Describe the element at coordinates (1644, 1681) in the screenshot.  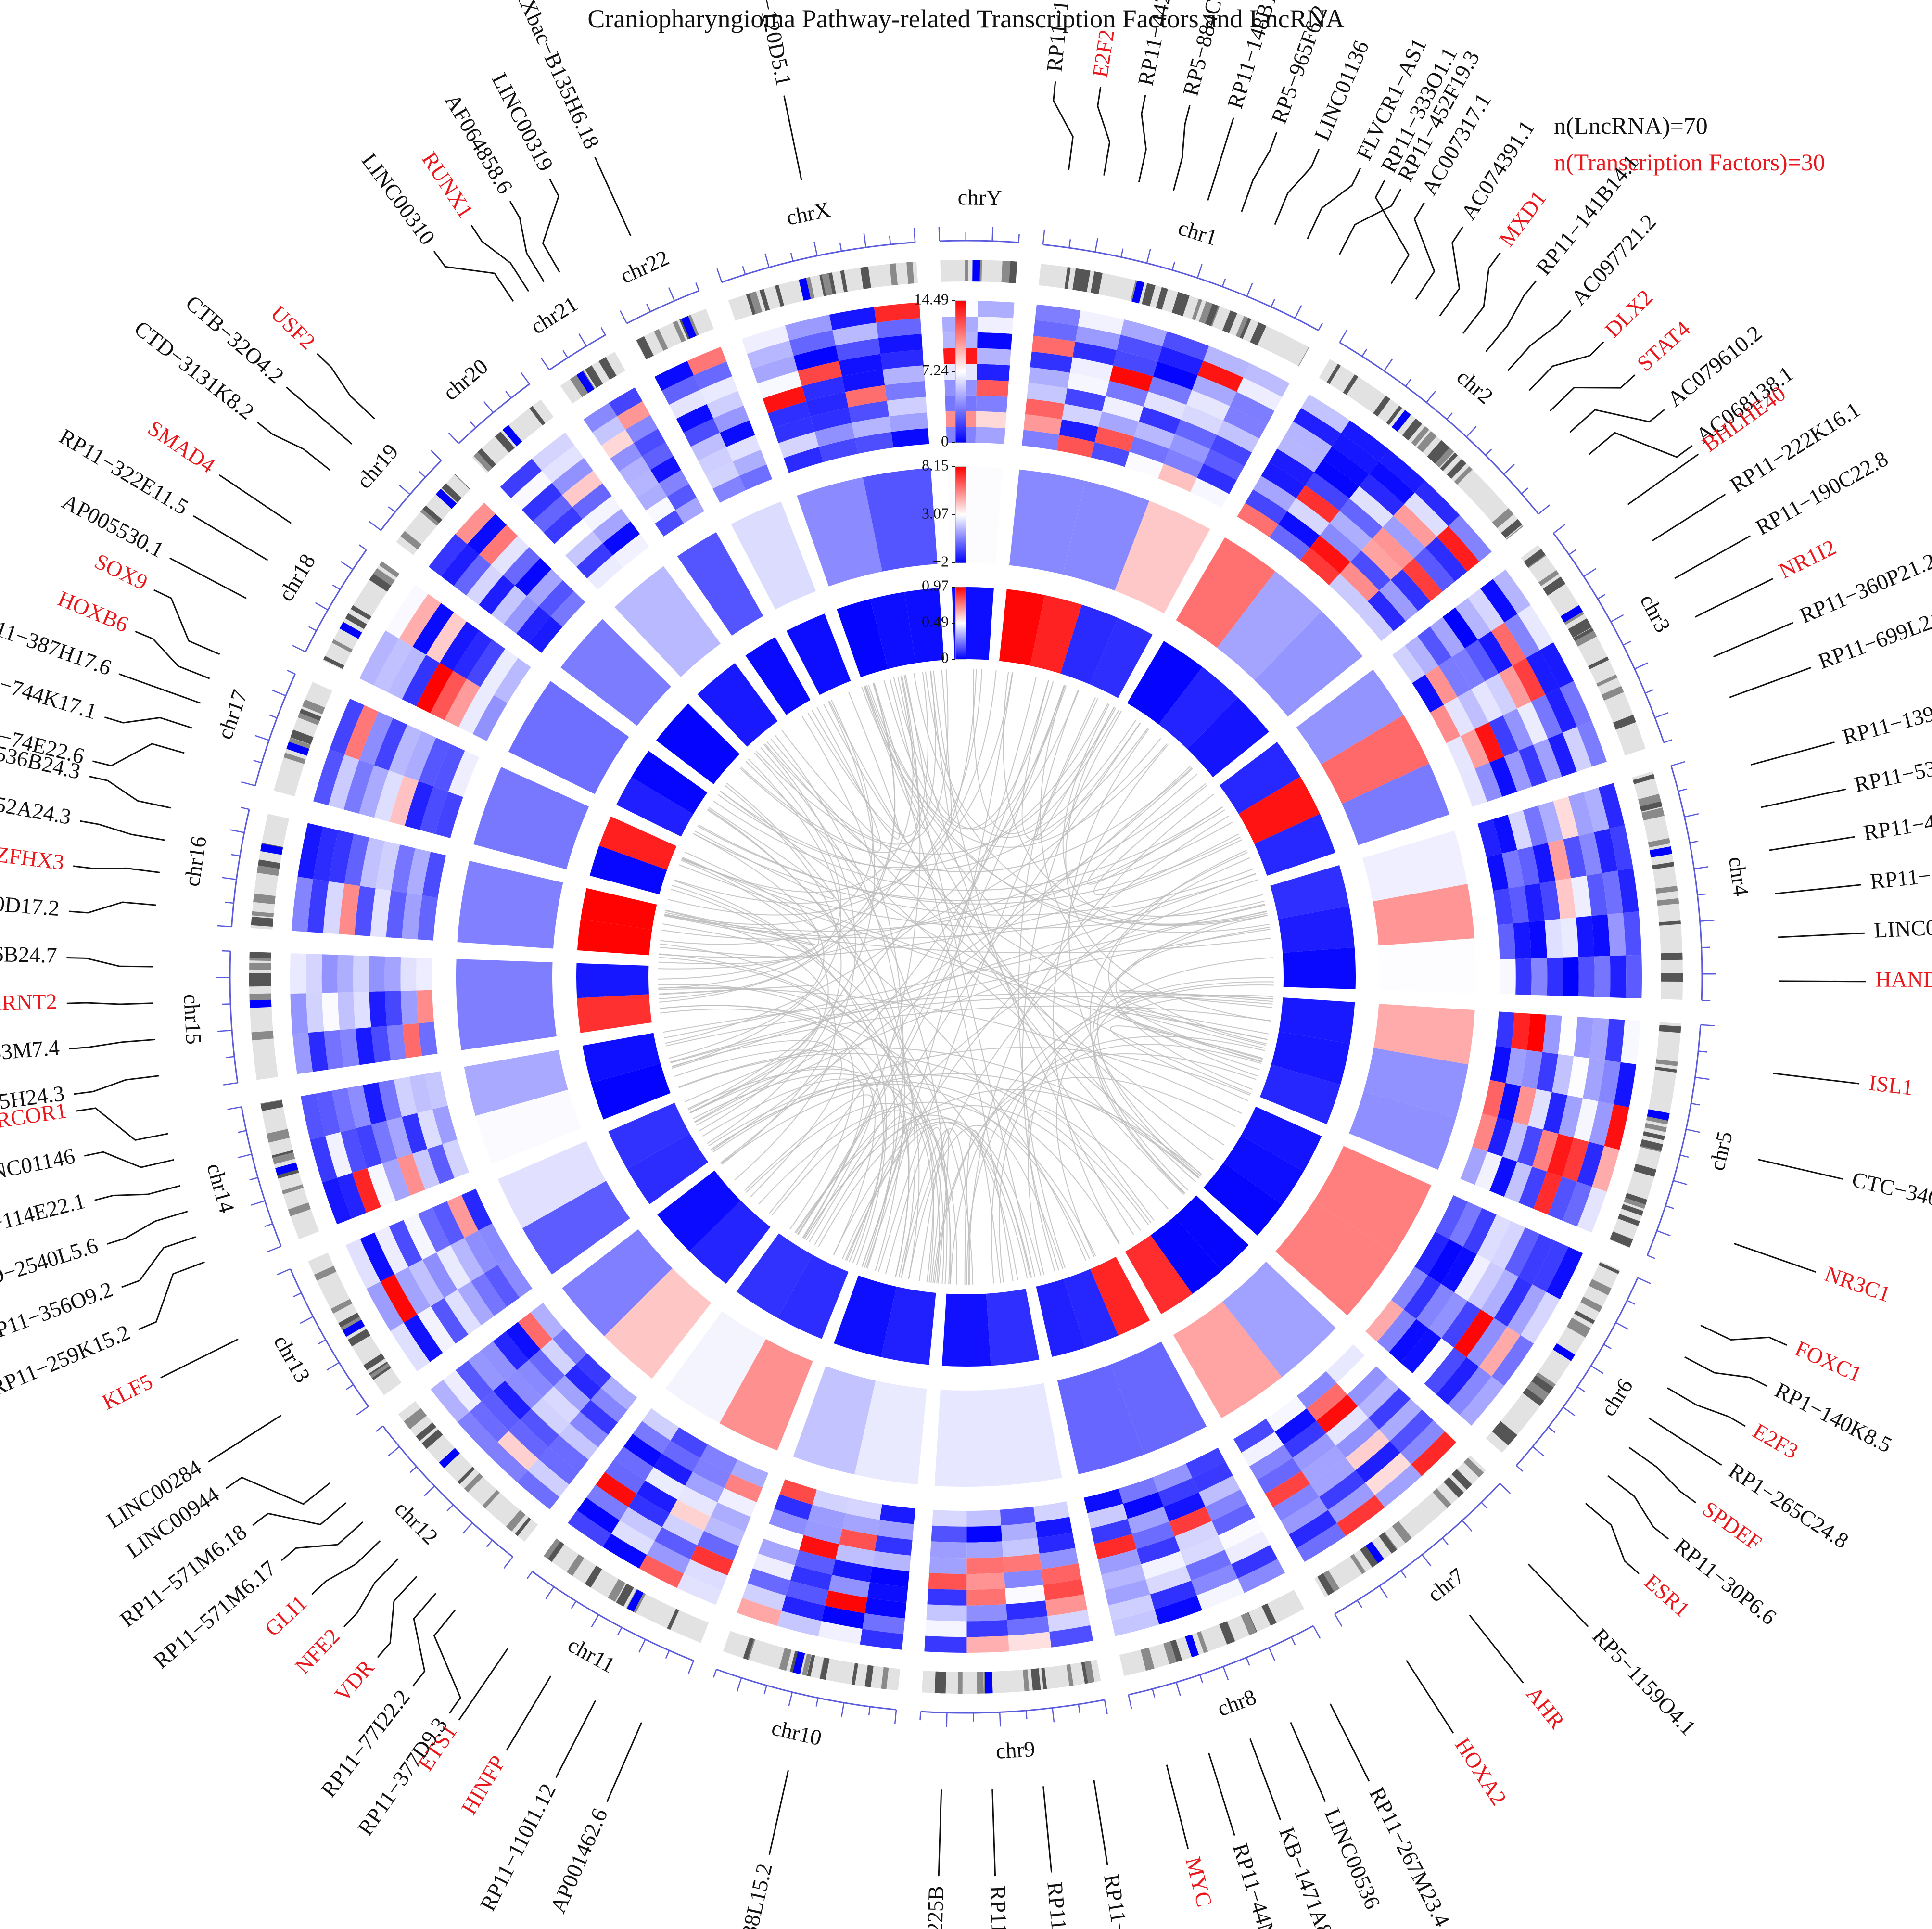
I see `lncrna-gene-label: RP5−1159O4.1` at that location.